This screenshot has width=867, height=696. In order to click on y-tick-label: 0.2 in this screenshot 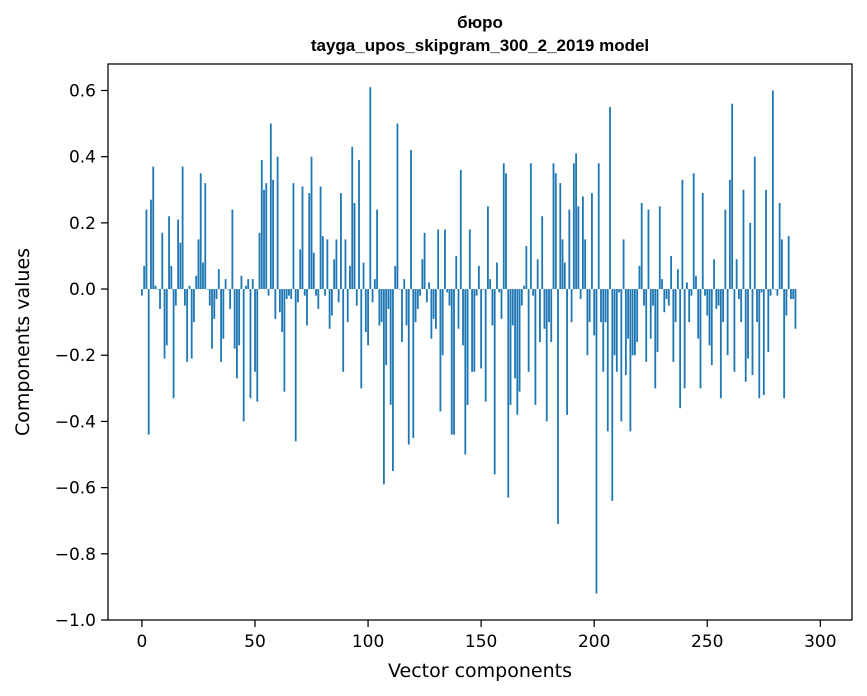, I will do `click(82, 224)`.